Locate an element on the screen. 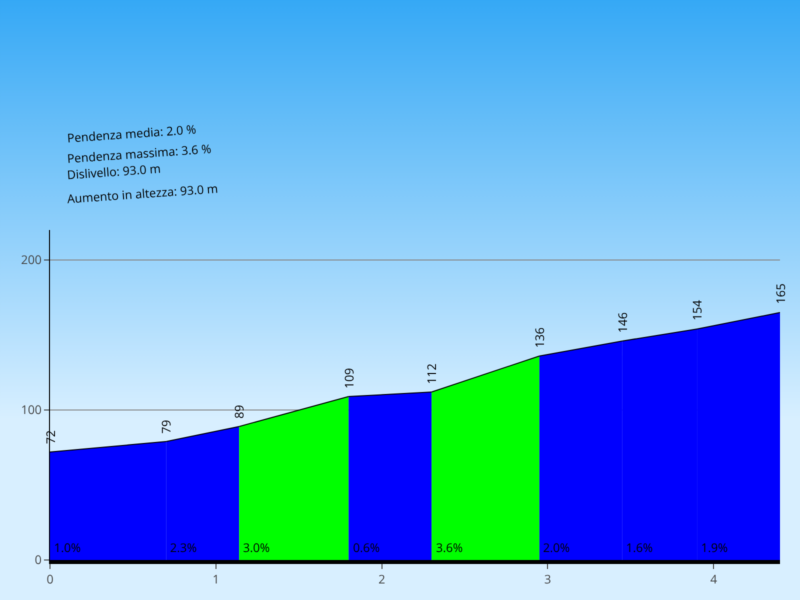 The image size is (800, 600). data-label: 79 is located at coordinates (166, 427).